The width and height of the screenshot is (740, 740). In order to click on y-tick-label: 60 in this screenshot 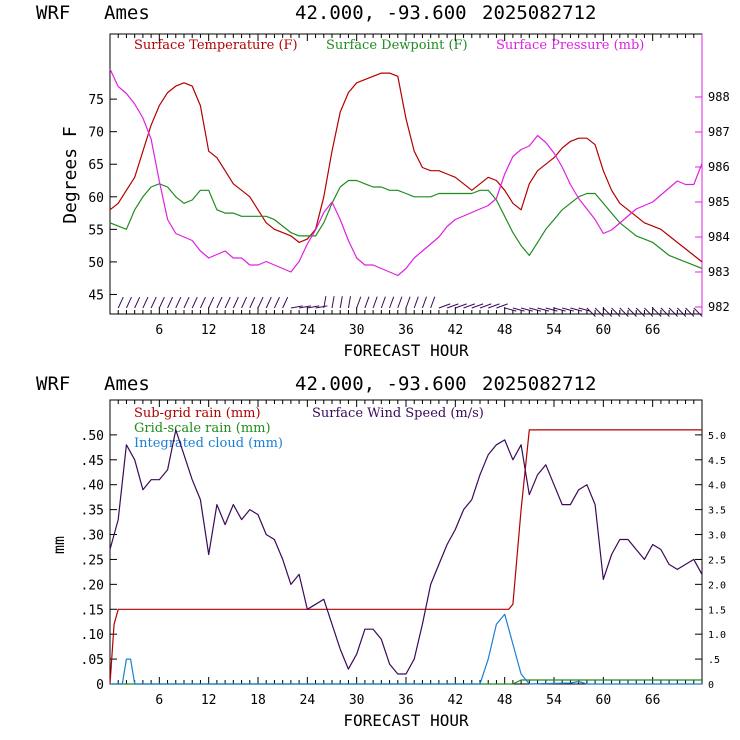, I will do `click(96, 198)`.